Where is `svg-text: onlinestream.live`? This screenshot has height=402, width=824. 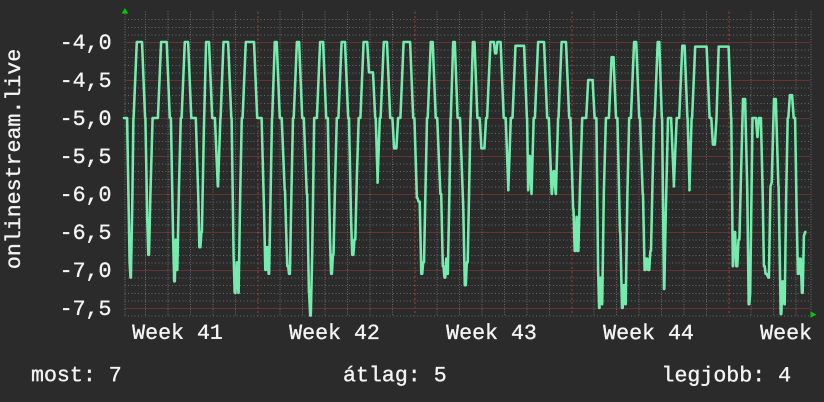
svg-text: onlinestream.live is located at coordinates (15, 159).